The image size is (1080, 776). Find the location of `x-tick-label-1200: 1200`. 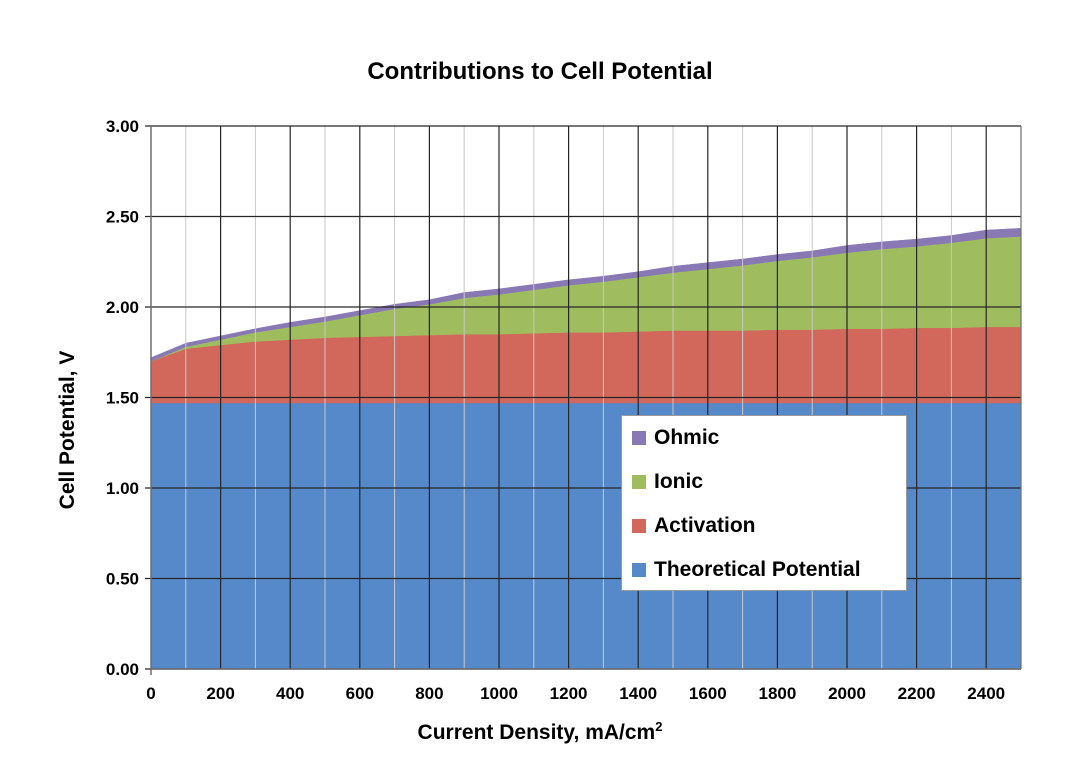

x-tick-label-1200: 1200 is located at coordinates (569, 693).